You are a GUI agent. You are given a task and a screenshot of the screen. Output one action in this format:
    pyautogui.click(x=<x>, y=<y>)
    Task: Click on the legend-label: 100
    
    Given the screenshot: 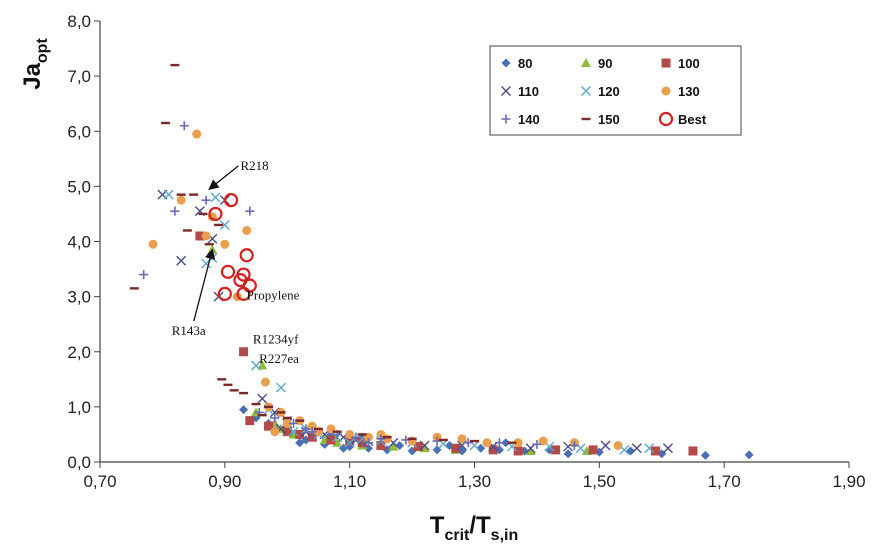 What is the action you would take?
    pyautogui.click(x=689, y=63)
    